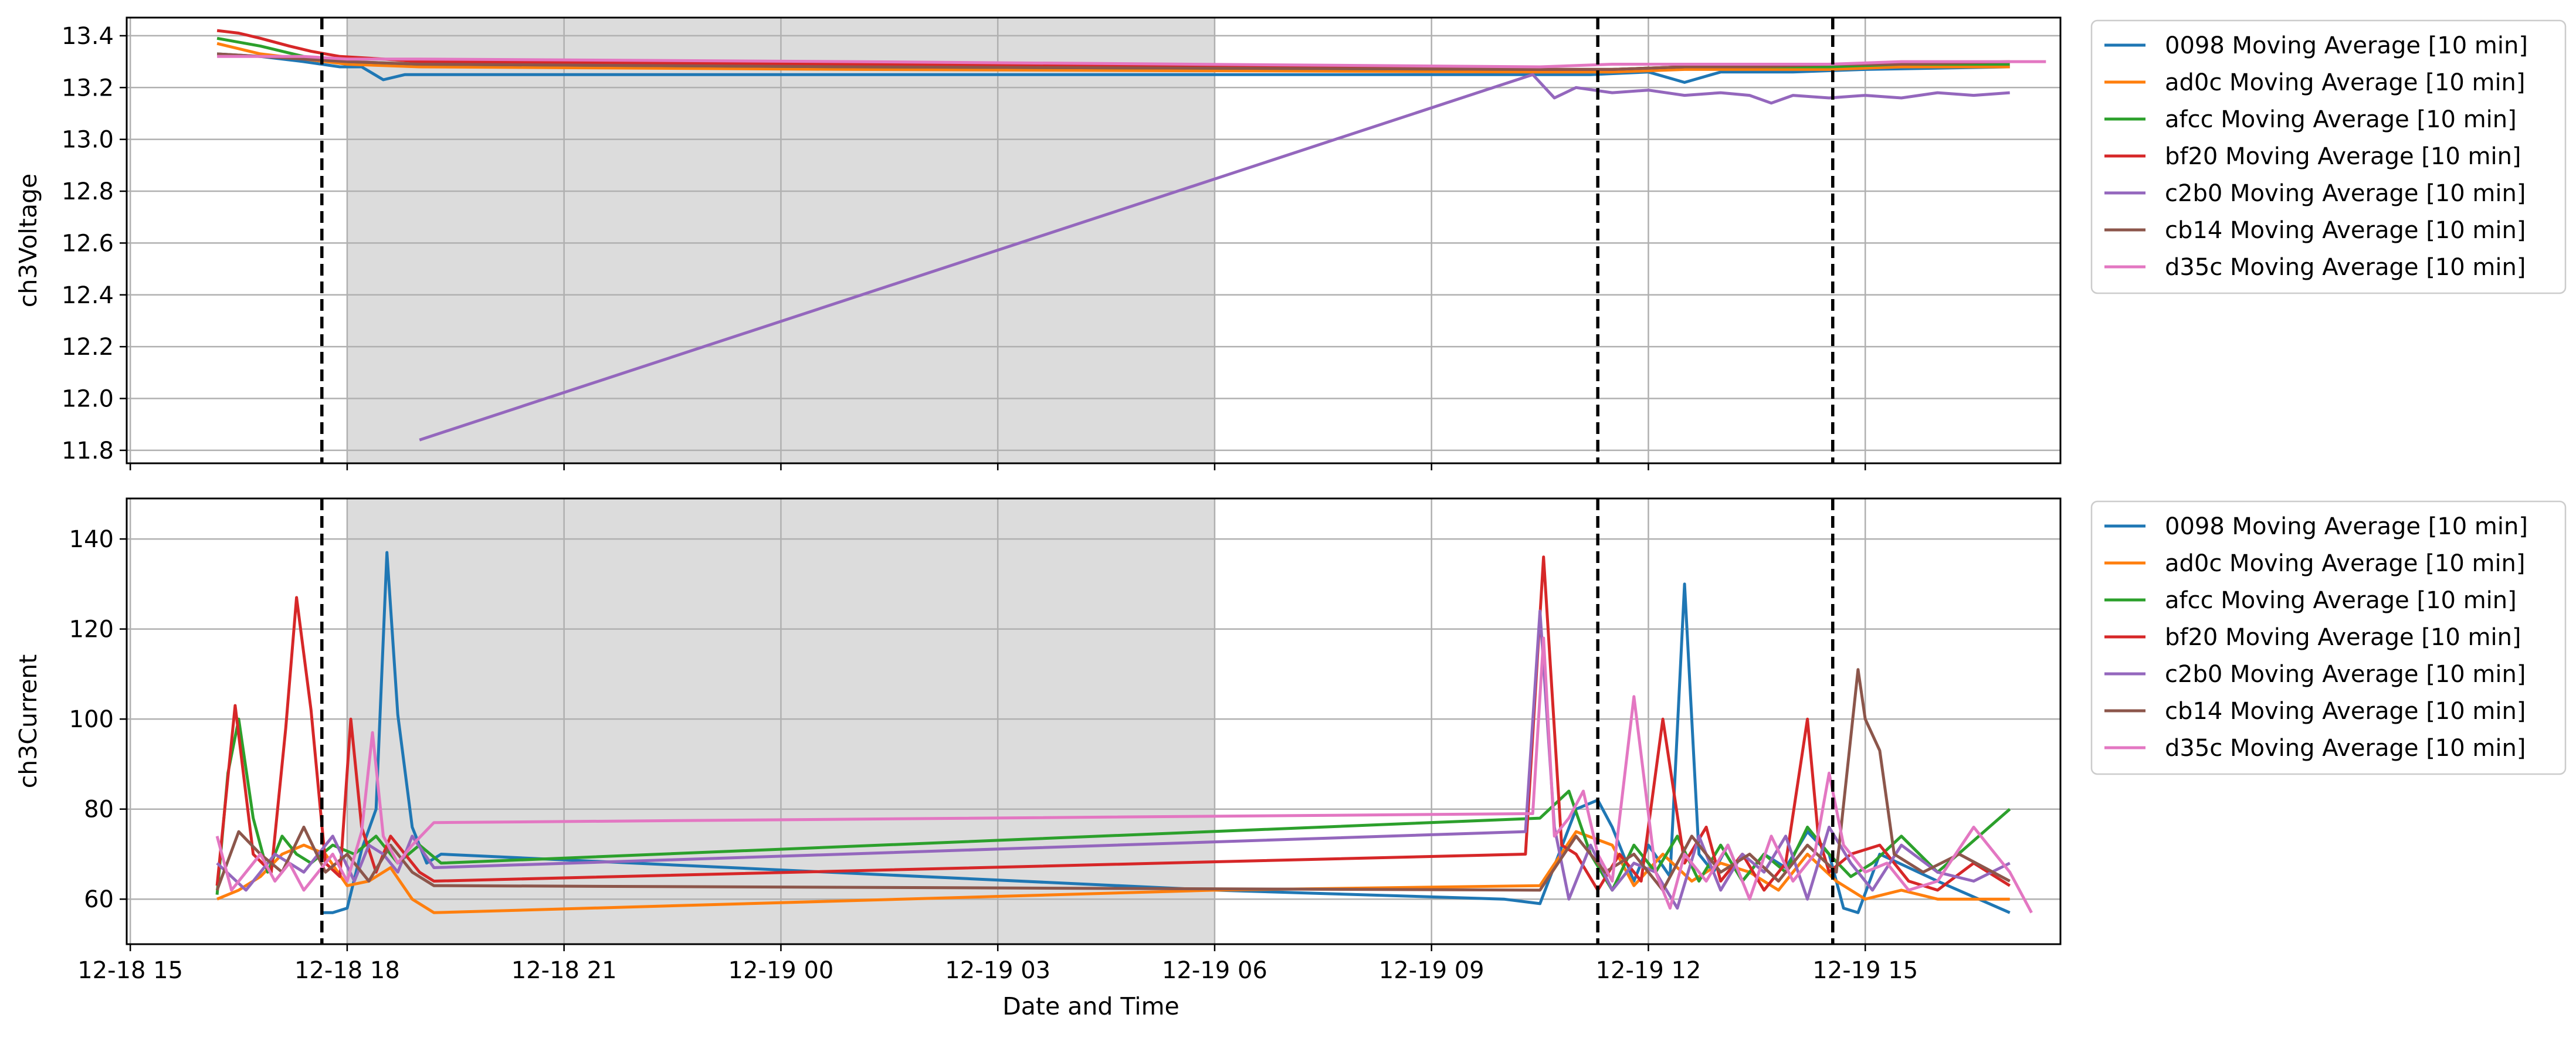 The width and height of the screenshot is (2576, 1038). Describe the element at coordinates (1865, 970) in the screenshot. I see `x-tick-label: 12-19 15` at that location.